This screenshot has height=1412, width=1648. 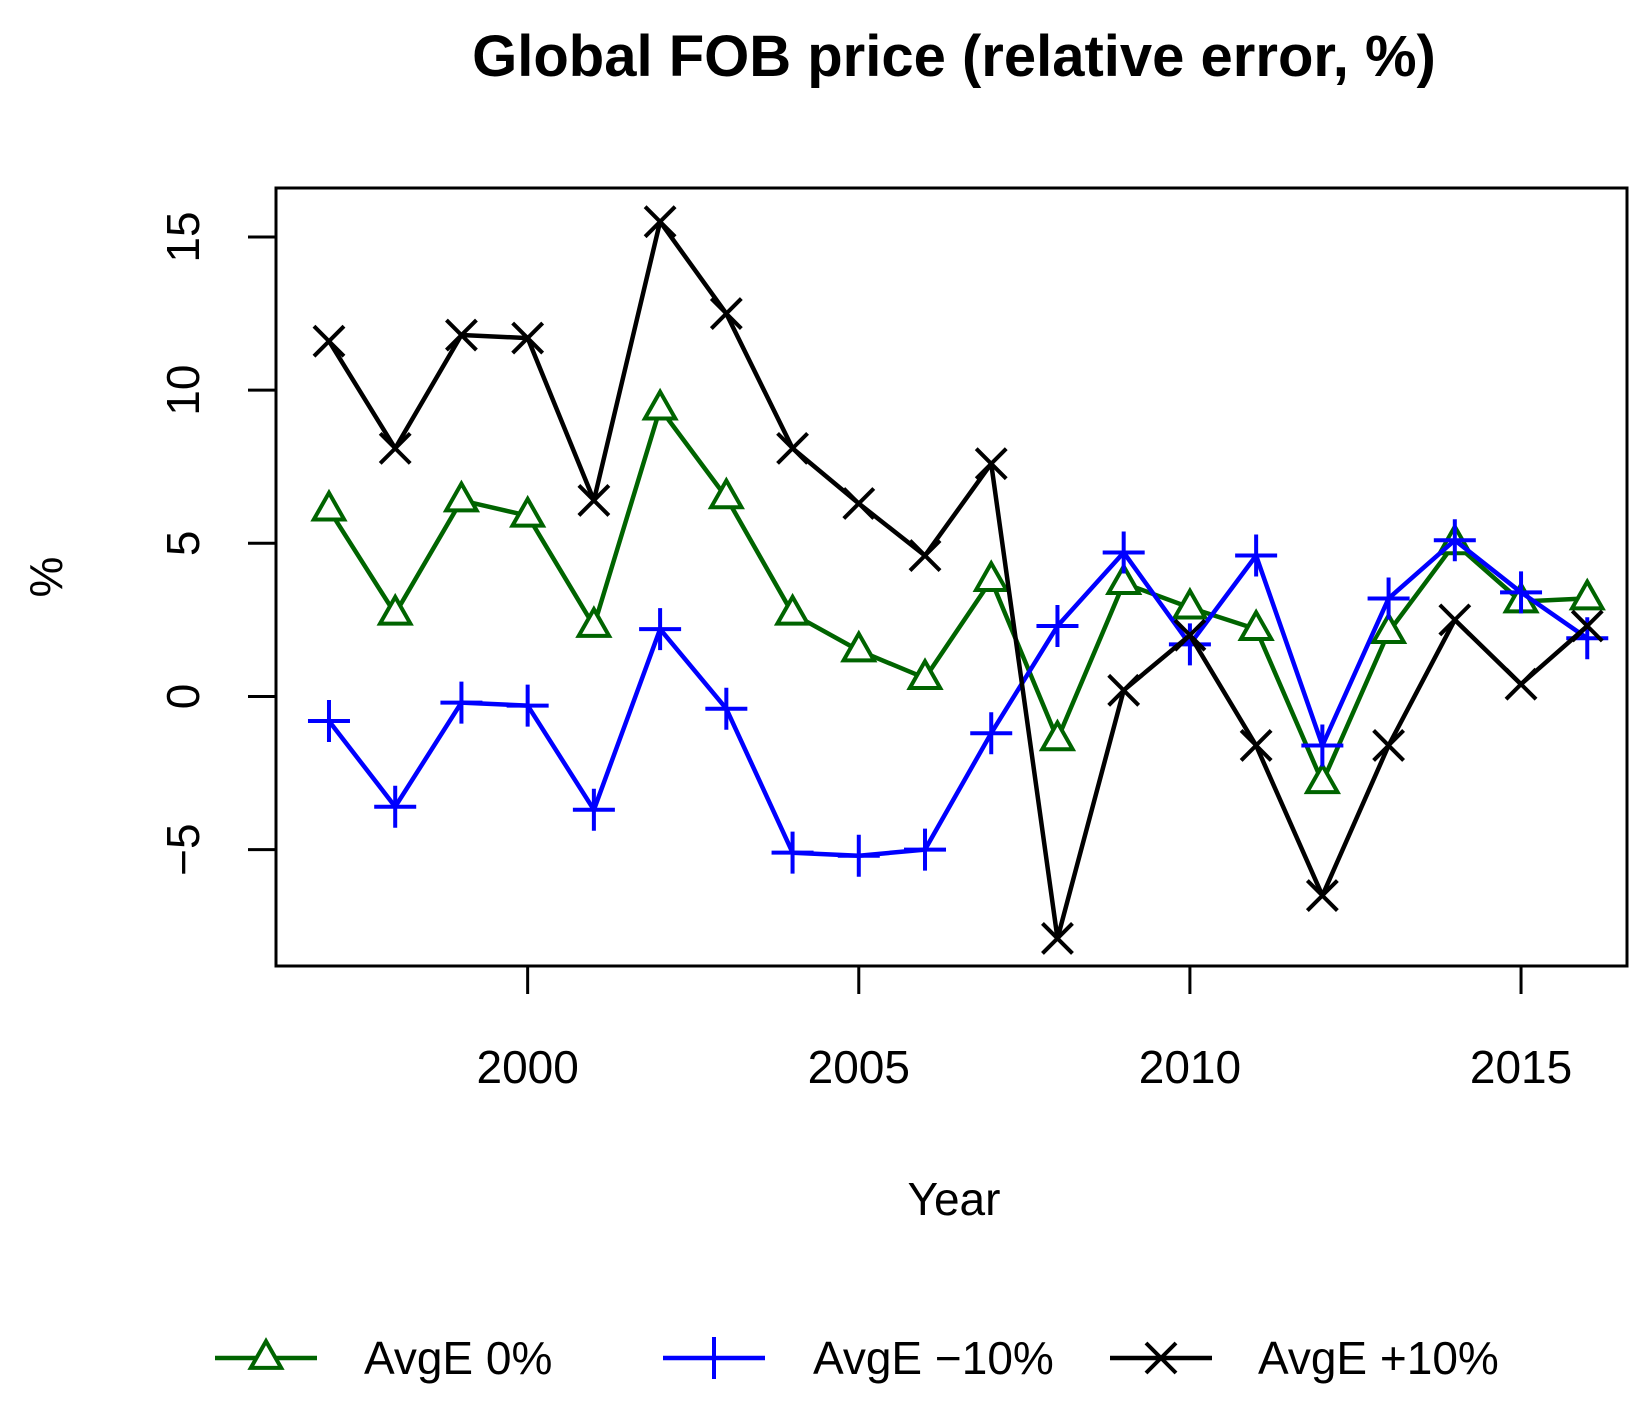 What do you see at coordinates (458, 1358) in the screenshot?
I see `legend-label: AvgE 0%` at bounding box center [458, 1358].